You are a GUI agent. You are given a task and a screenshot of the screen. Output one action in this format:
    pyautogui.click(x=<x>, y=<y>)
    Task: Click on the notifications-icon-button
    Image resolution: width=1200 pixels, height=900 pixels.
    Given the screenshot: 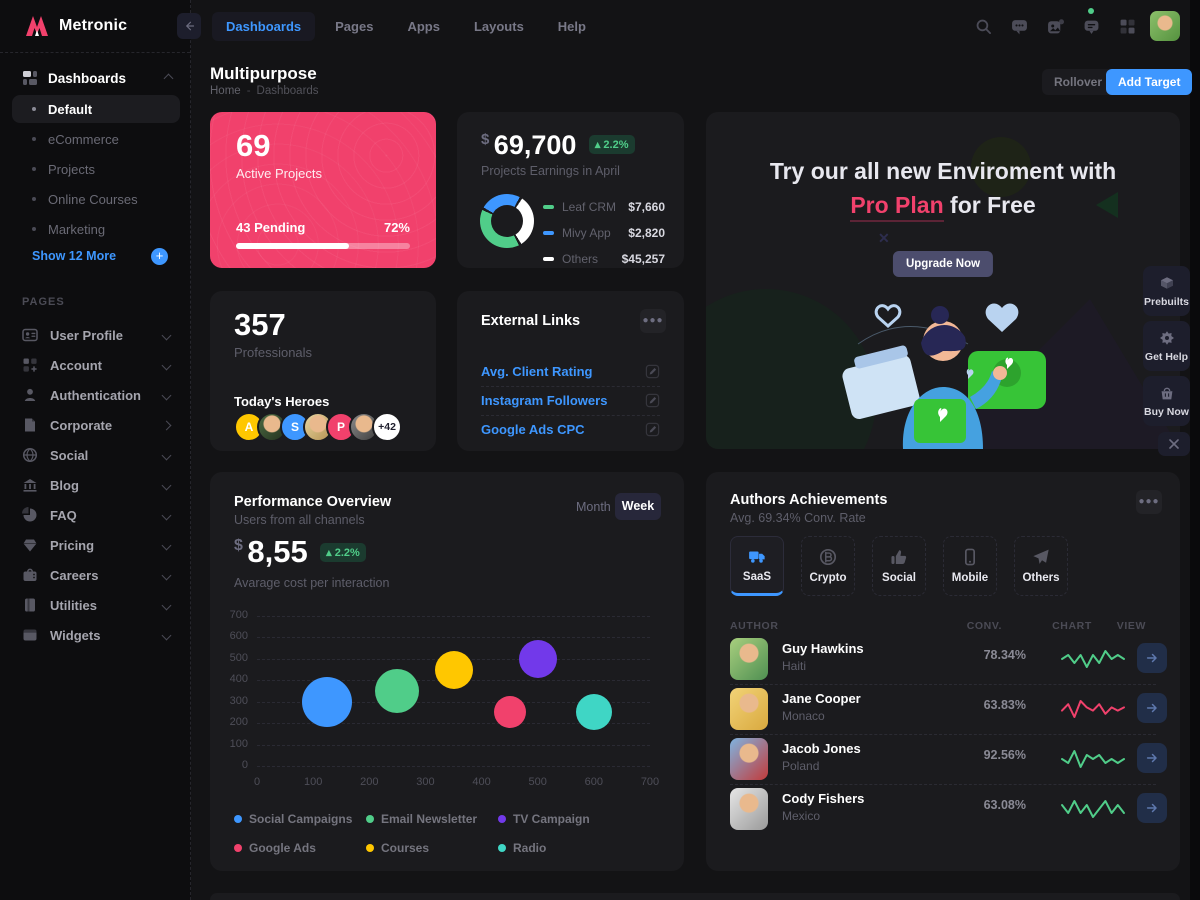 What is the action you would take?
    pyautogui.click(x=1055, y=26)
    